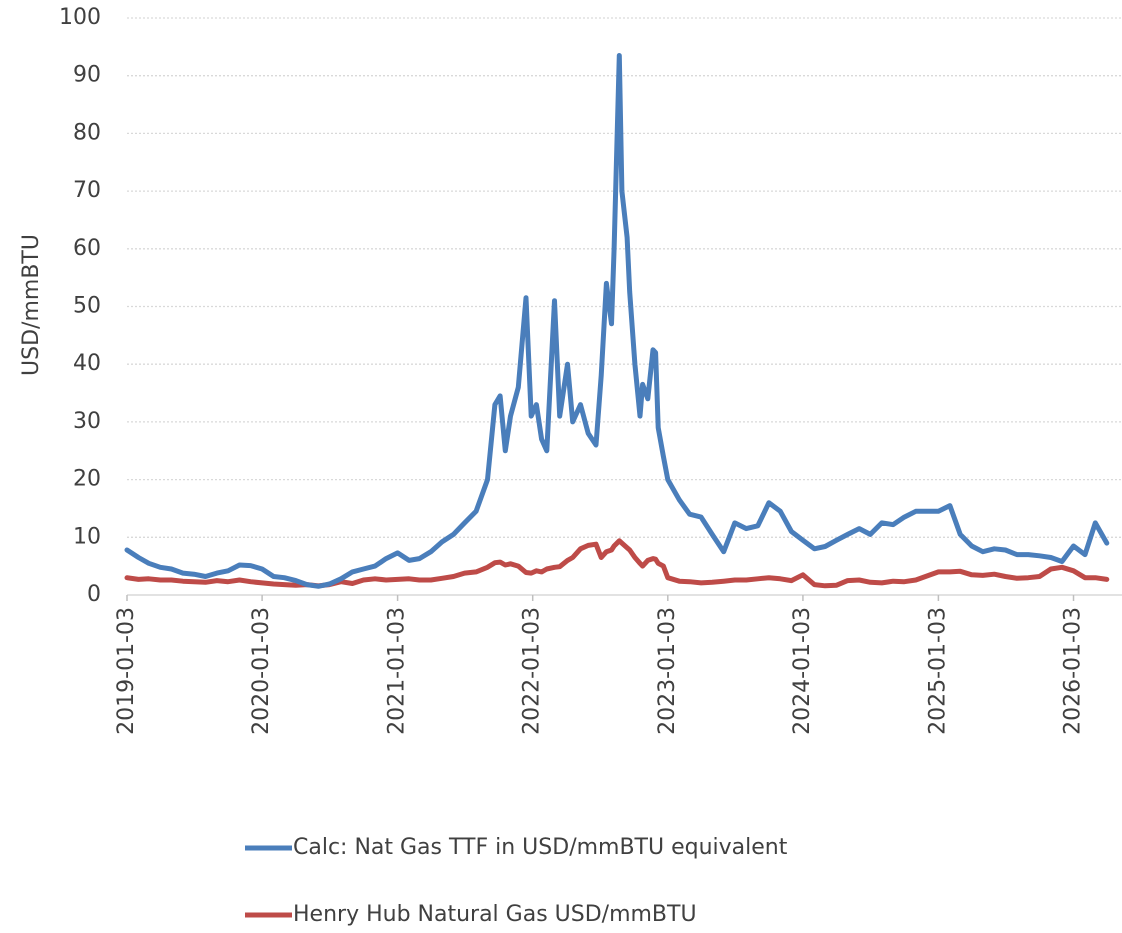  Describe the element at coordinates (667, 671) in the screenshot. I see `x-tick-label: 2023-01-03` at that location.